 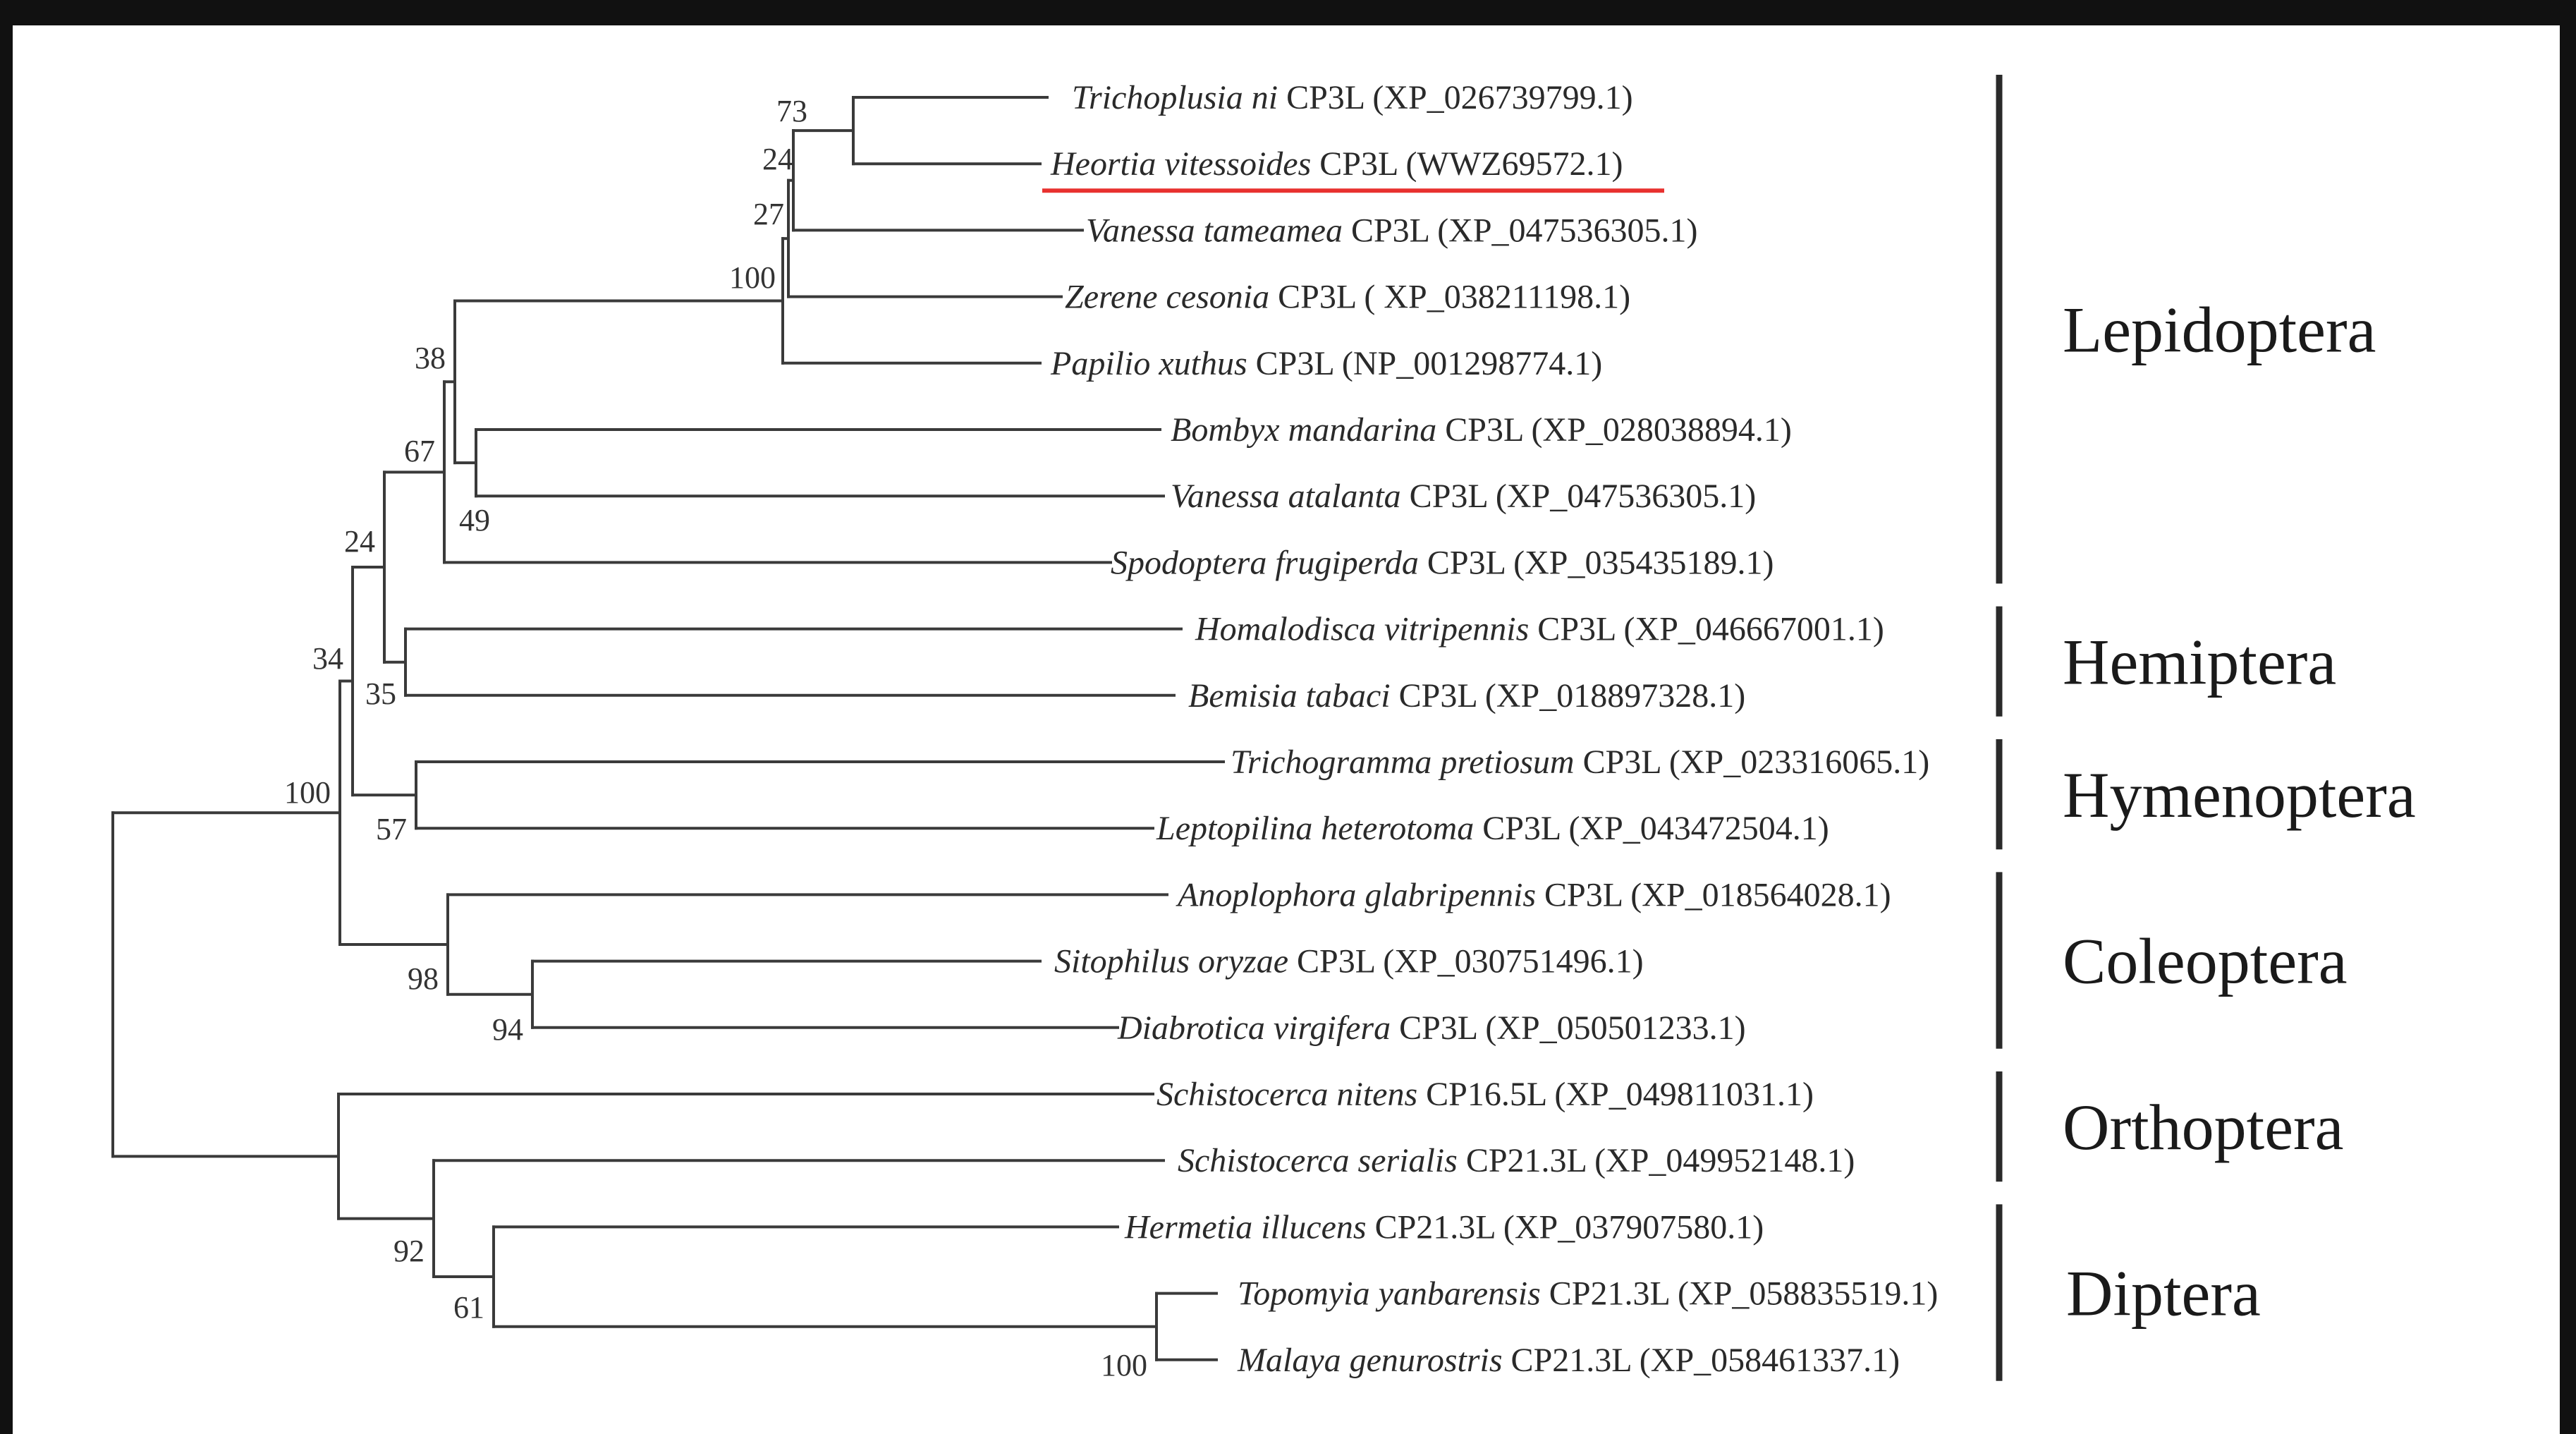 I want to click on species-name: Vanessa atalanta, so click(x=1286, y=497).